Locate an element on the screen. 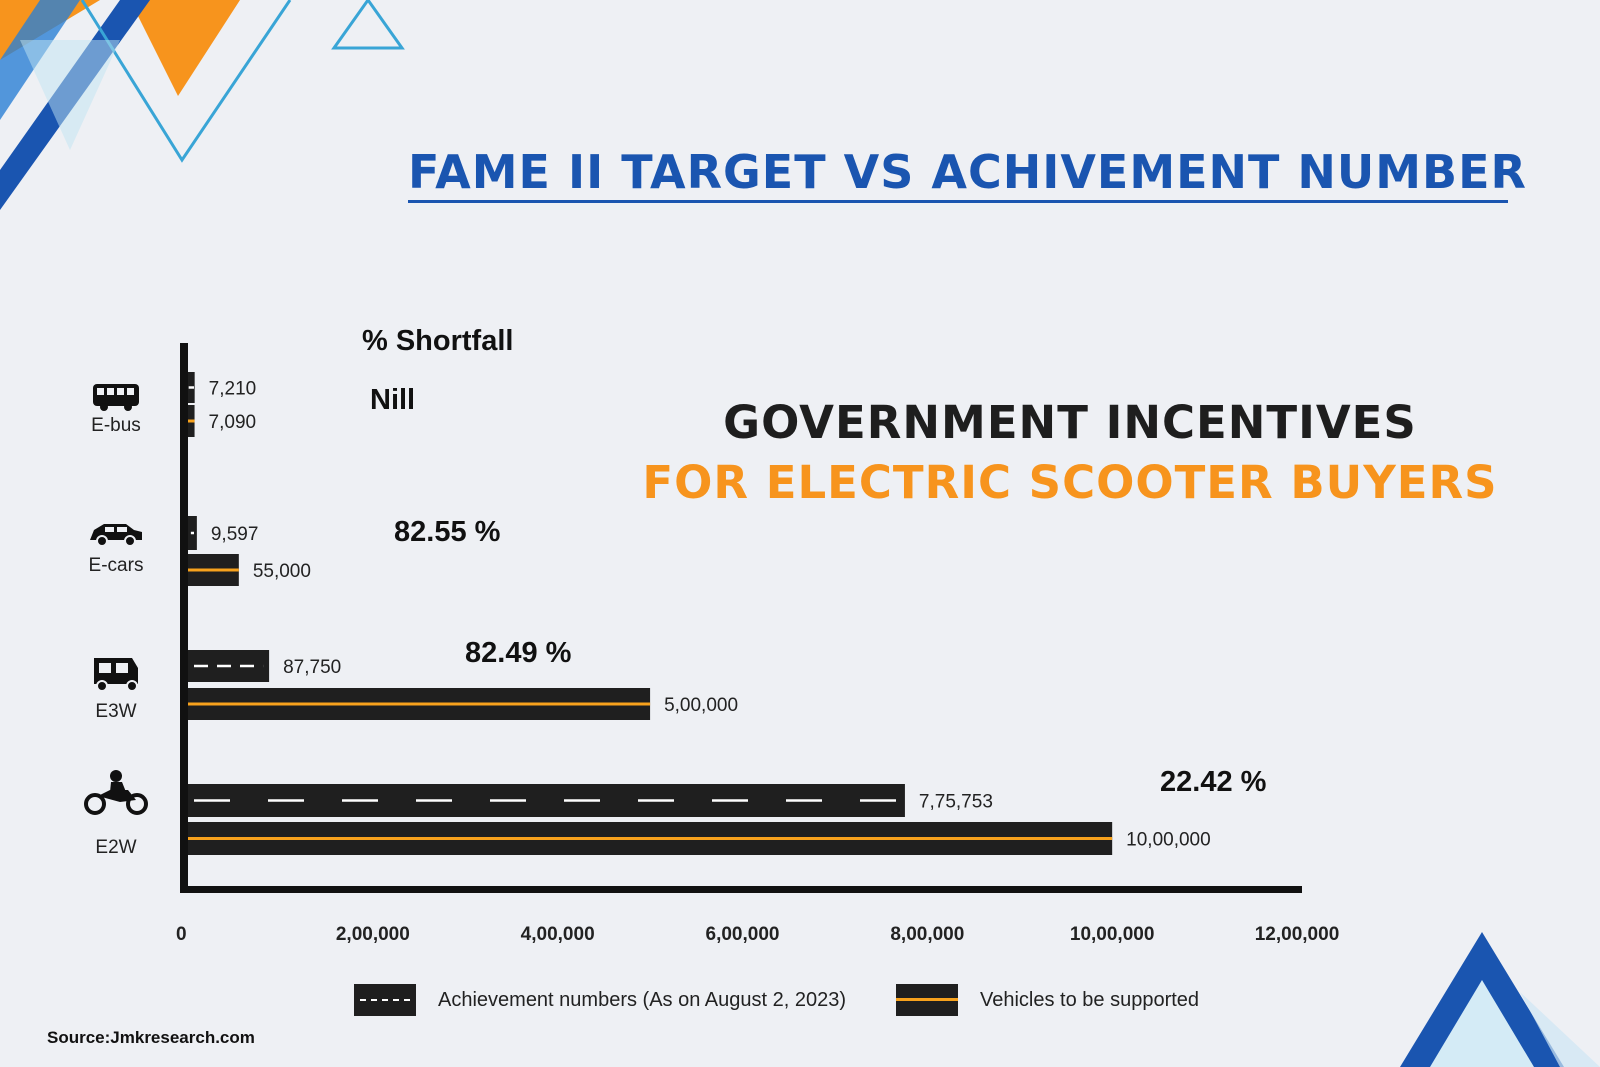 Image resolution: width=1600 pixels, height=1067 pixels. car-icon is located at coordinates (116, 535).